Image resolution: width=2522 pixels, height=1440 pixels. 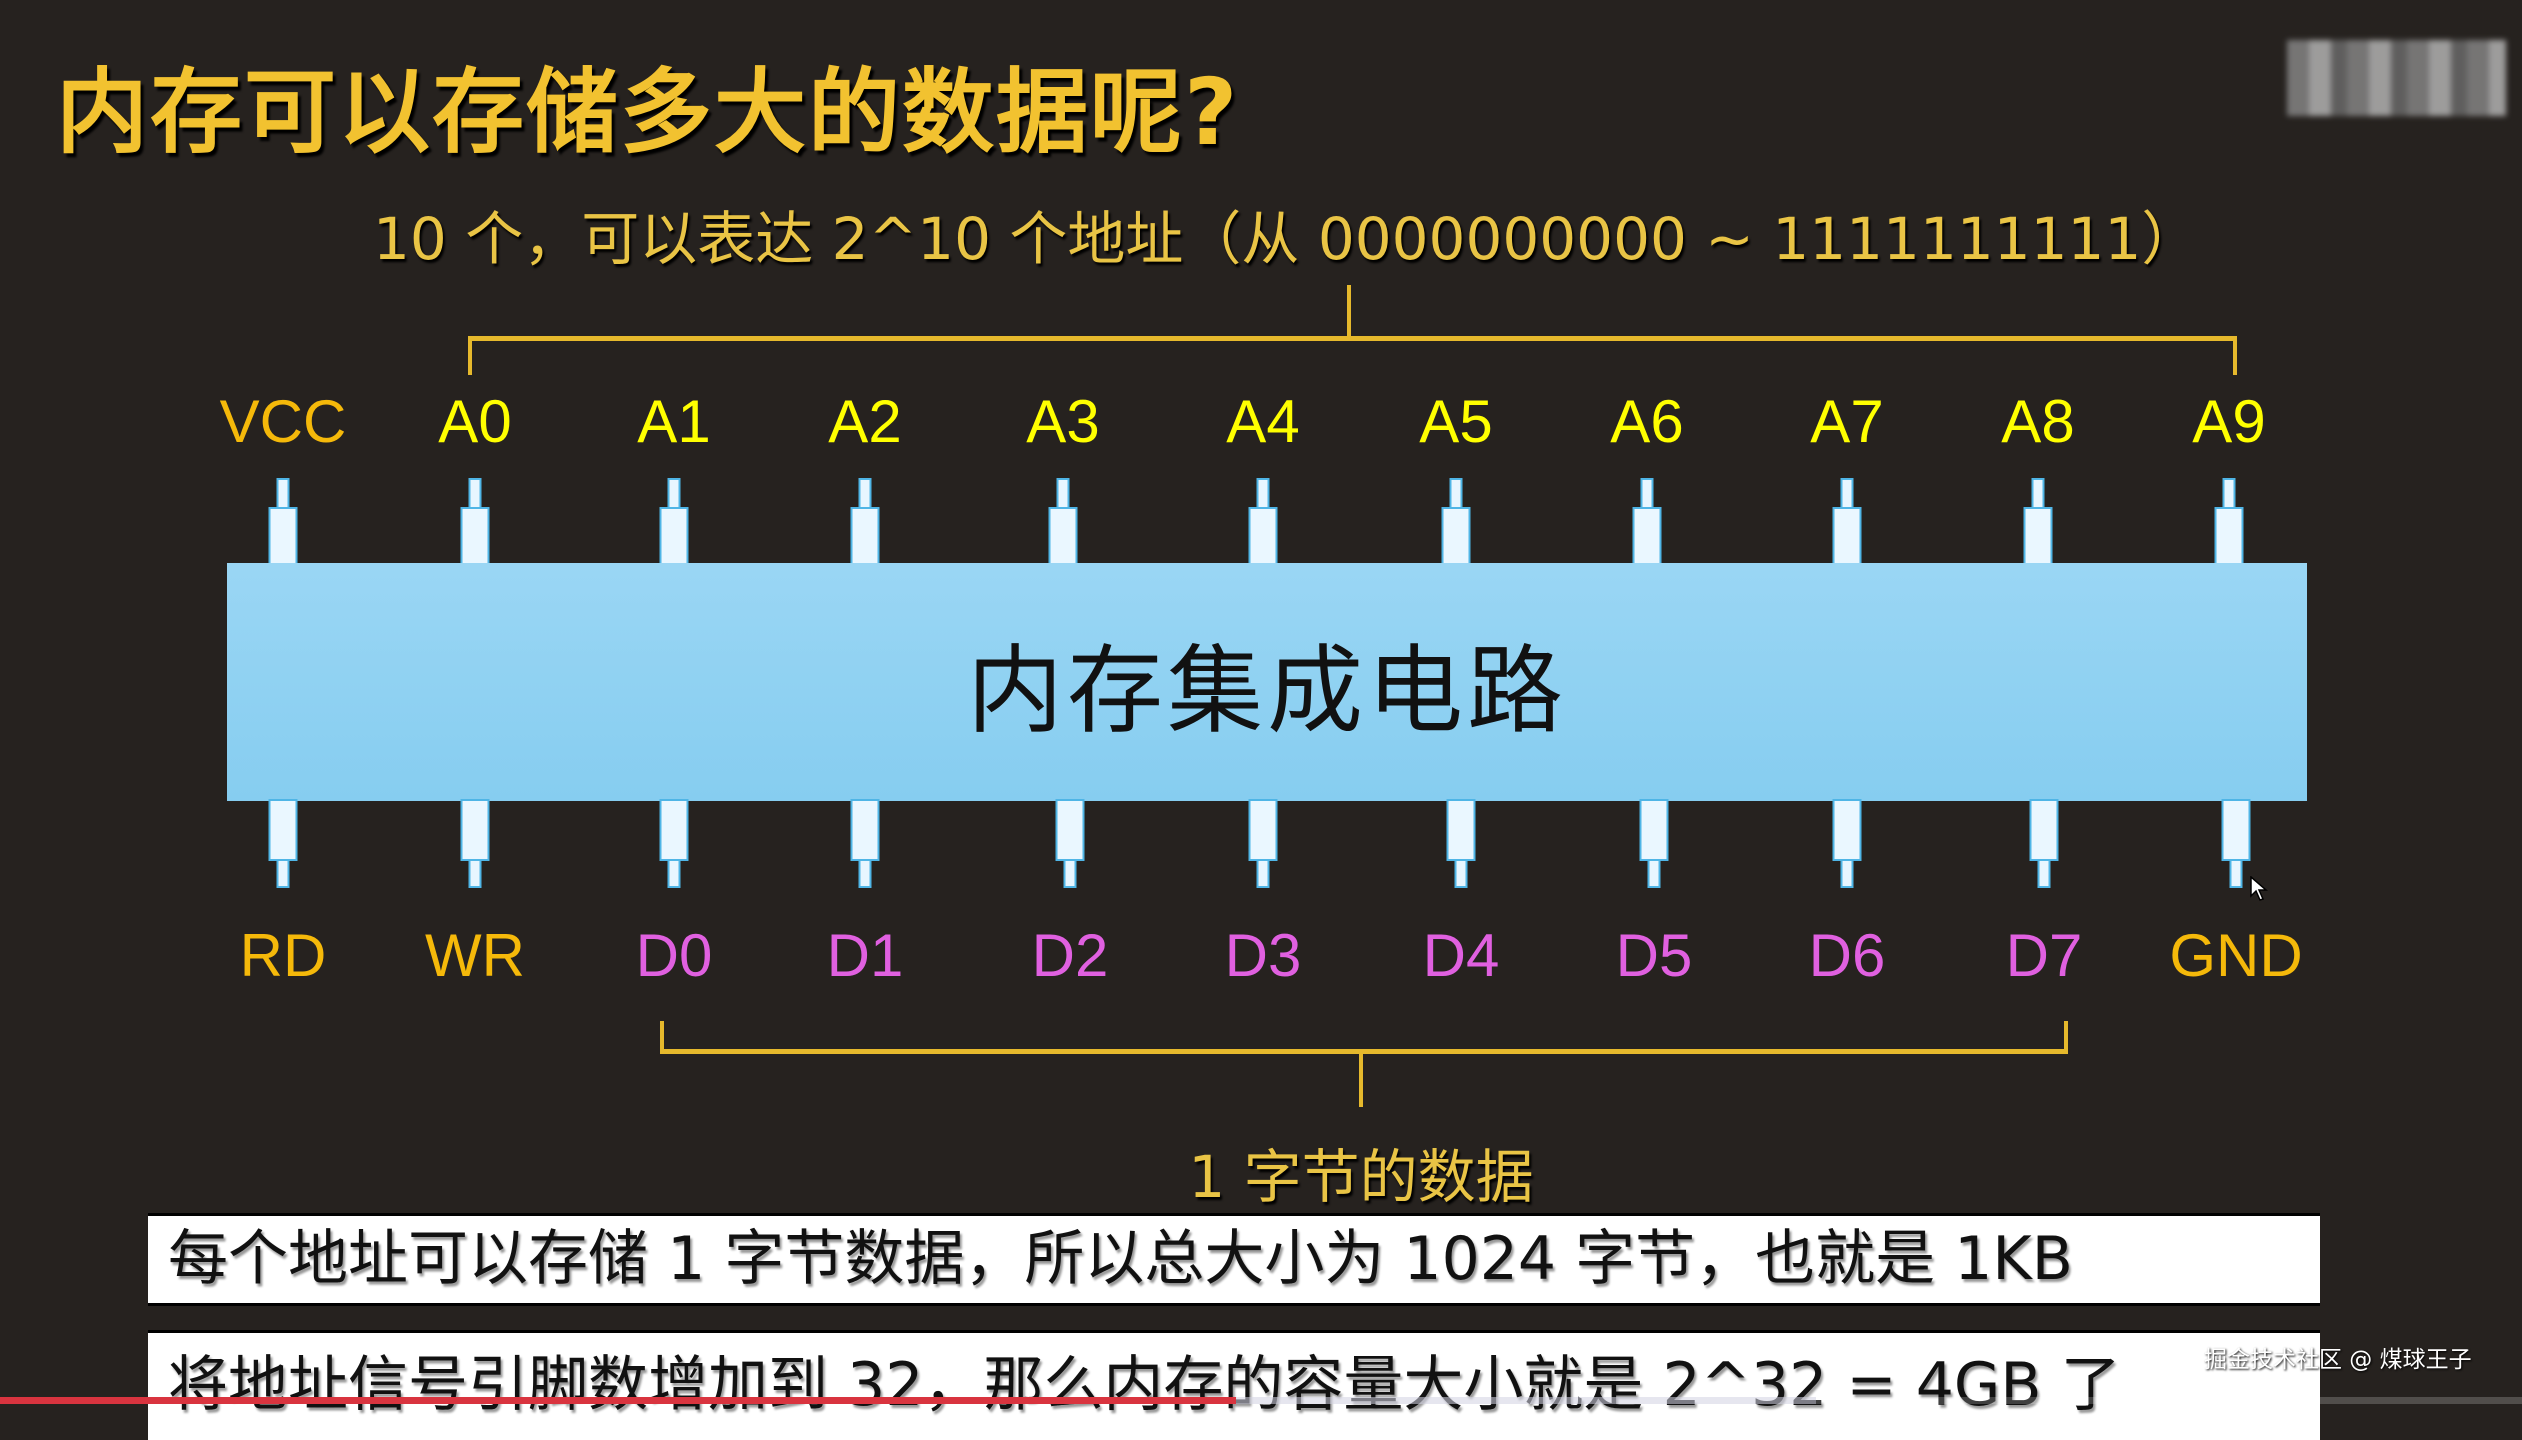 What do you see at coordinates (1364, 1037) in the screenshot?
I see `data-brace` at bounding box center [1364, 1037].